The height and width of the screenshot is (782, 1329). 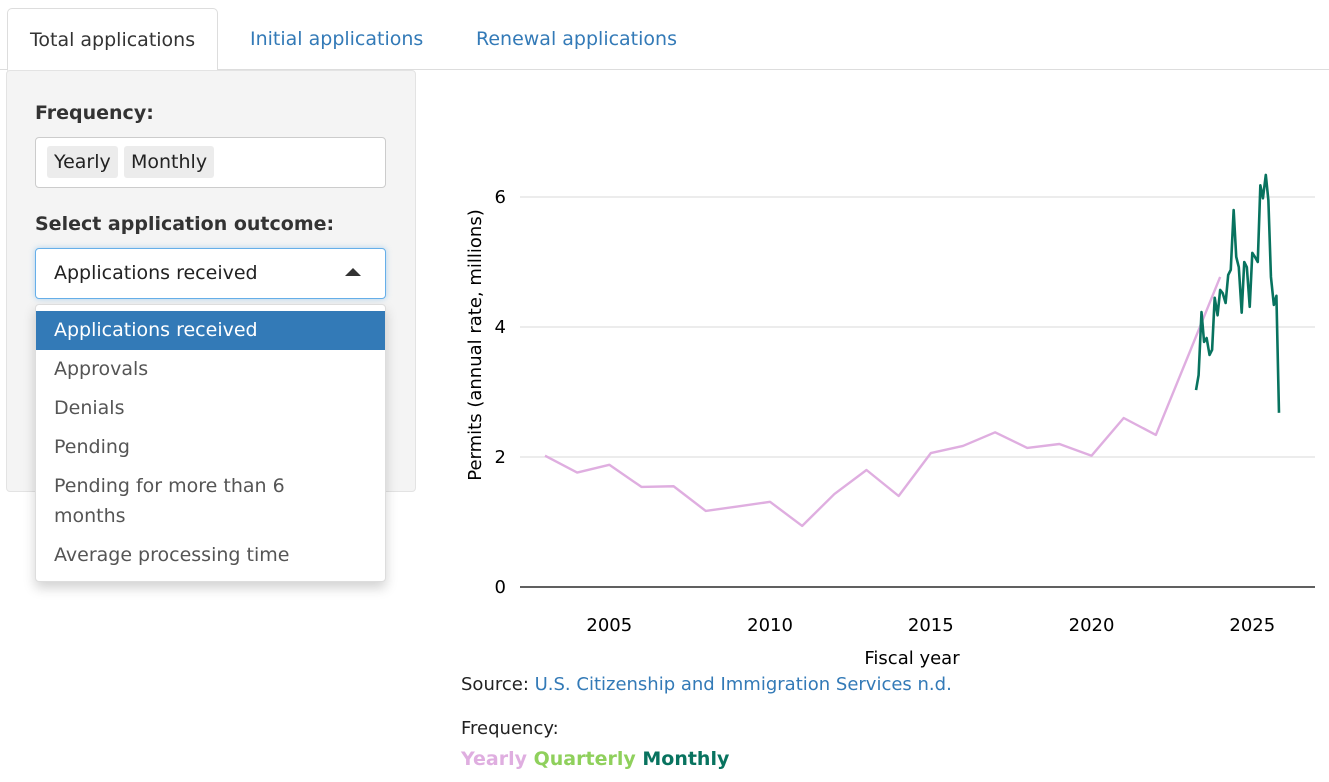 What do you see at coordinates (353, 272) in the screenshot?
I see `caret-up-icon` at bounding box center [353, 272].